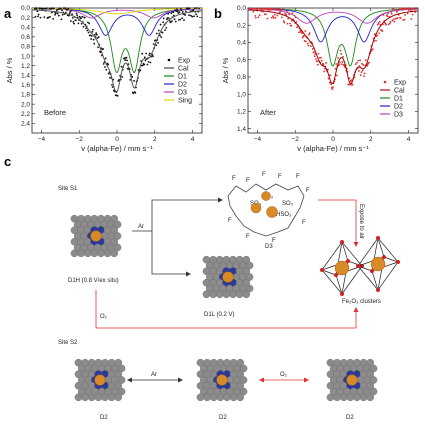  Describe the element at coordinates (241, 77) in the screenshot. I see `y-tick-label: 0,8` at that location.